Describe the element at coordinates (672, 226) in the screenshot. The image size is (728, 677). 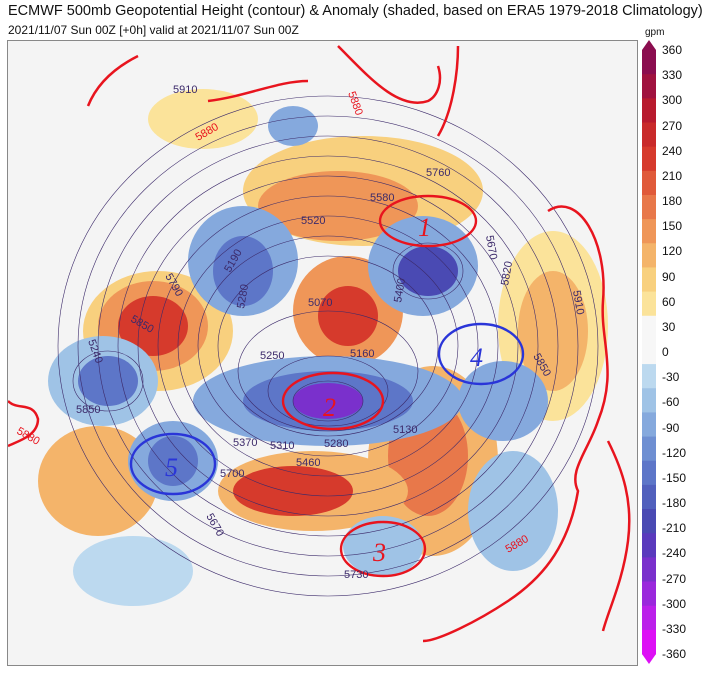
I see `colorbar-tick-label: 150` at that location.